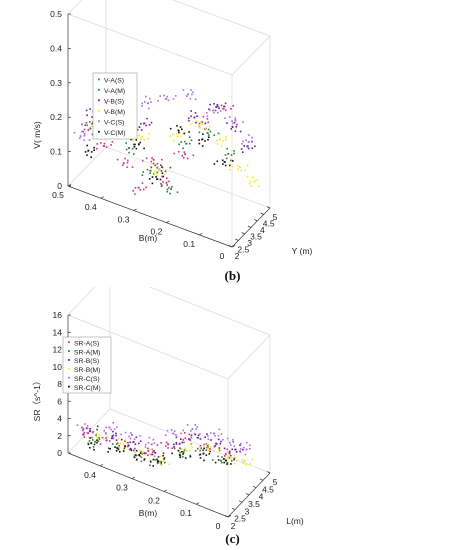 The height and width of the screenshot is (550, 465). I want to click on x-tick-label: 0, so click(222, 256).